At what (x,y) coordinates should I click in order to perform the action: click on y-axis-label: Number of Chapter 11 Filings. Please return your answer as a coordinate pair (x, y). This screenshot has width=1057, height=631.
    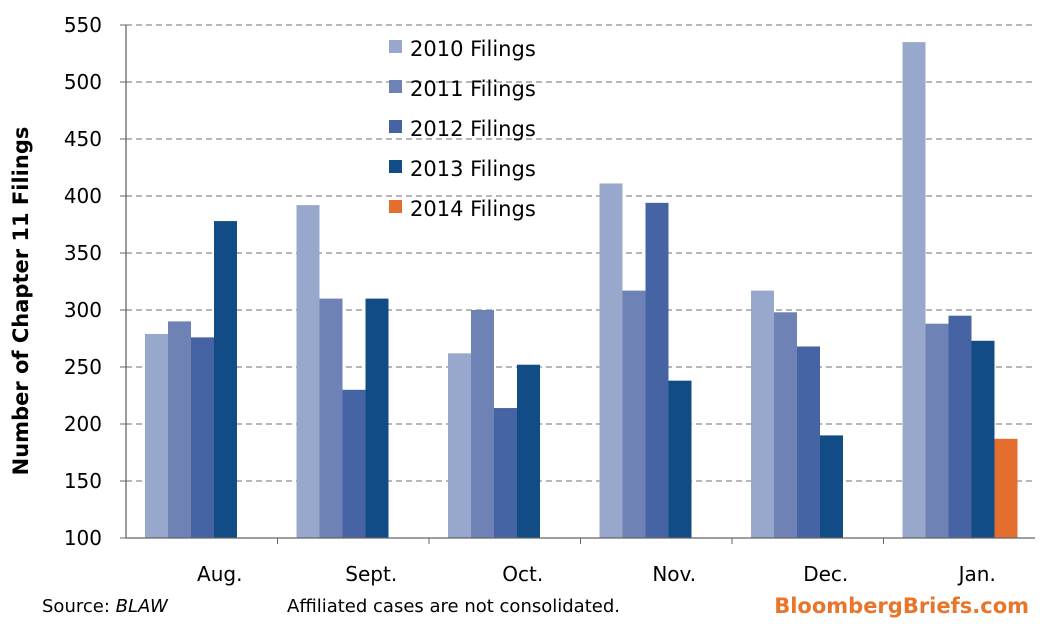
    Looking at the image, I should click on (21, 301).